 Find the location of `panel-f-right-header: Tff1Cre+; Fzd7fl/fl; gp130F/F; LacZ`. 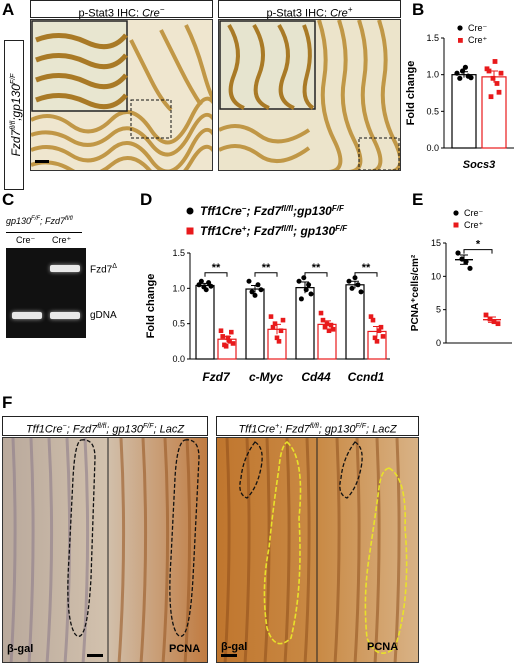

panel-f-right-header: Tff1Cre+; Fzd7fl/fl; gp130F/F; LacZ is located at coordinates (317, 426).